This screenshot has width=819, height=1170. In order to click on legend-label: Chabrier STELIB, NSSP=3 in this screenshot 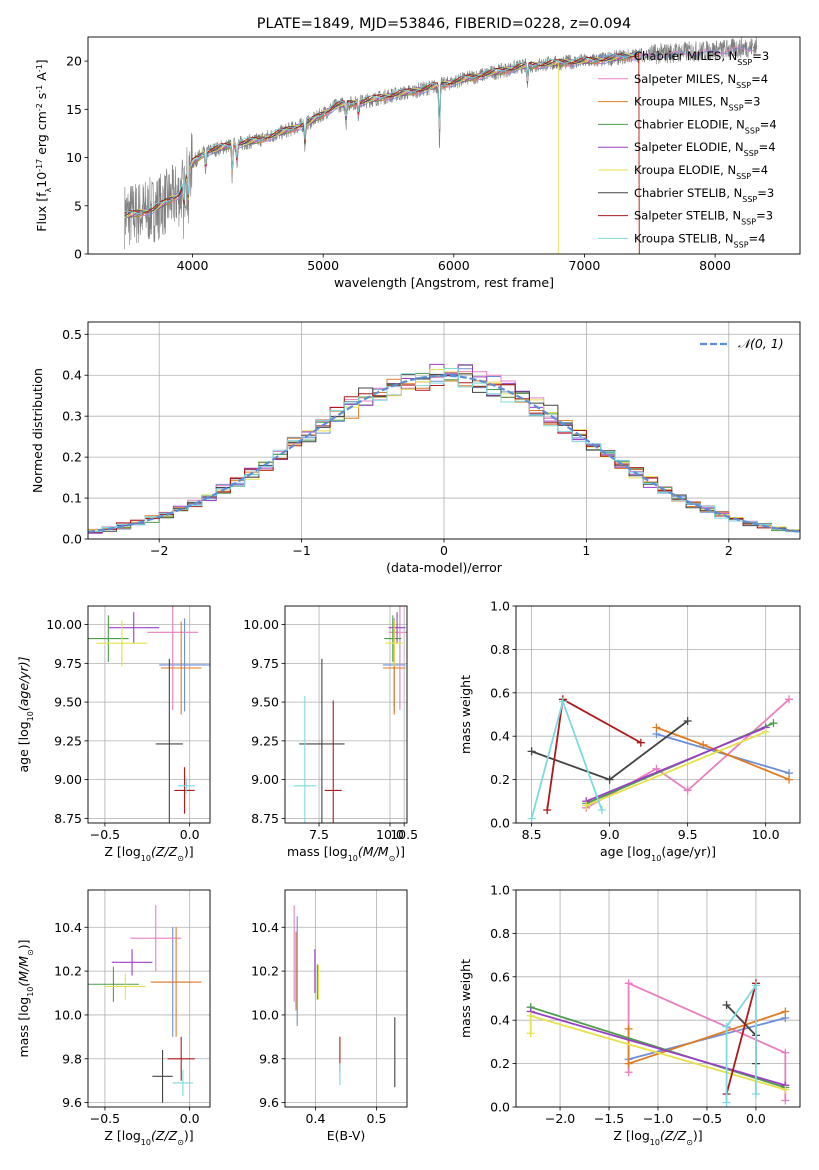, I will do `click(704, 195)`.